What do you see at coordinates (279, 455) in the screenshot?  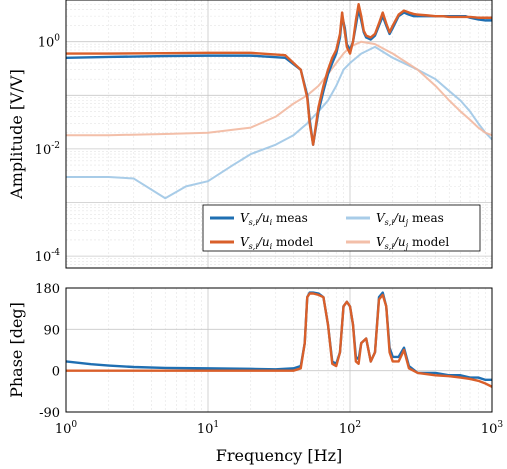 I see `x-axis-label: Frequency [Hz]` at bounding box center [279, 455].